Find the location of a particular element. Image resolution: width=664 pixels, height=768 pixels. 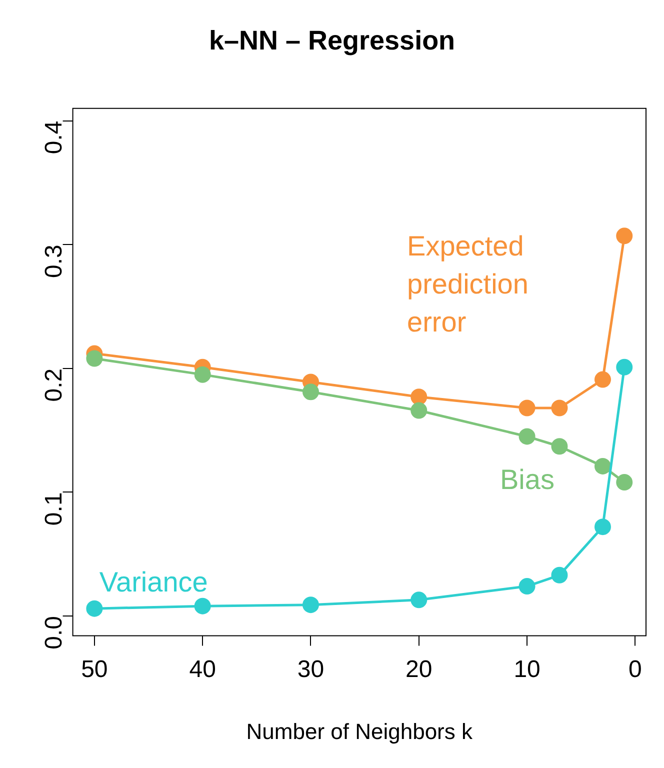

series-label: Bias is located at coordinates (527, 480).